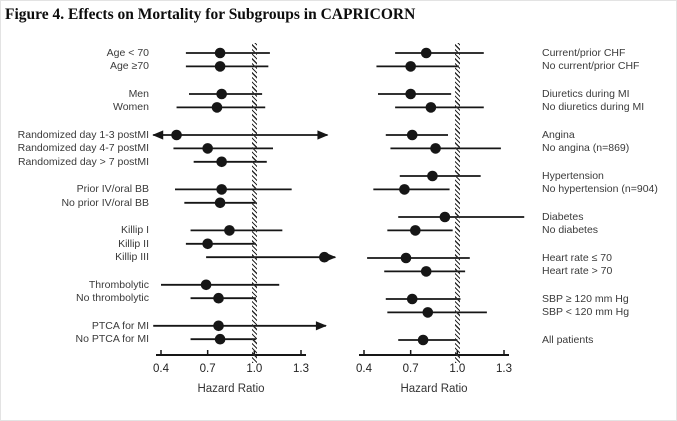 The image size is (677, 421). I want to click on row-label: No diabetes, so click(570, 230).